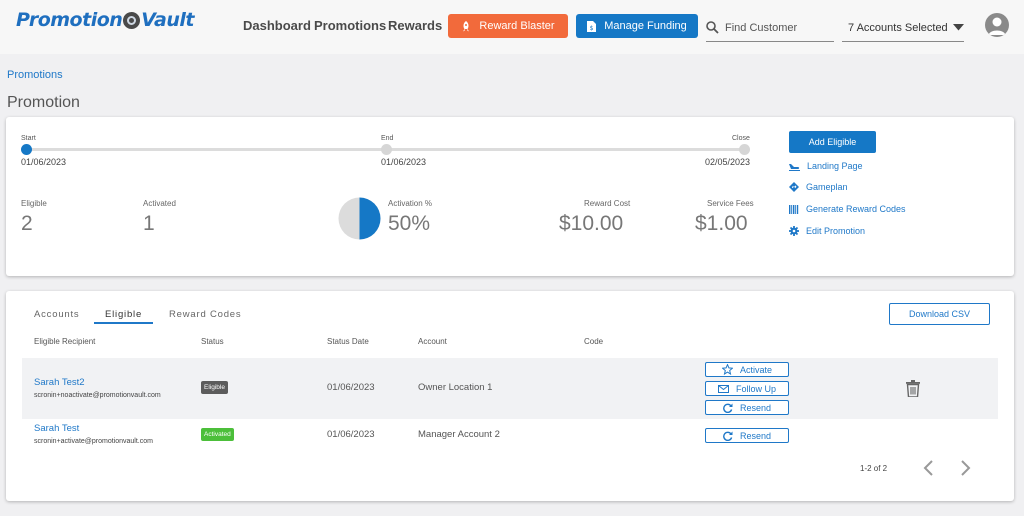  Describe the element at coordinates (517, 26) in the screenshot. I see `reward-blaster-label: Reward Blaster` at that location.